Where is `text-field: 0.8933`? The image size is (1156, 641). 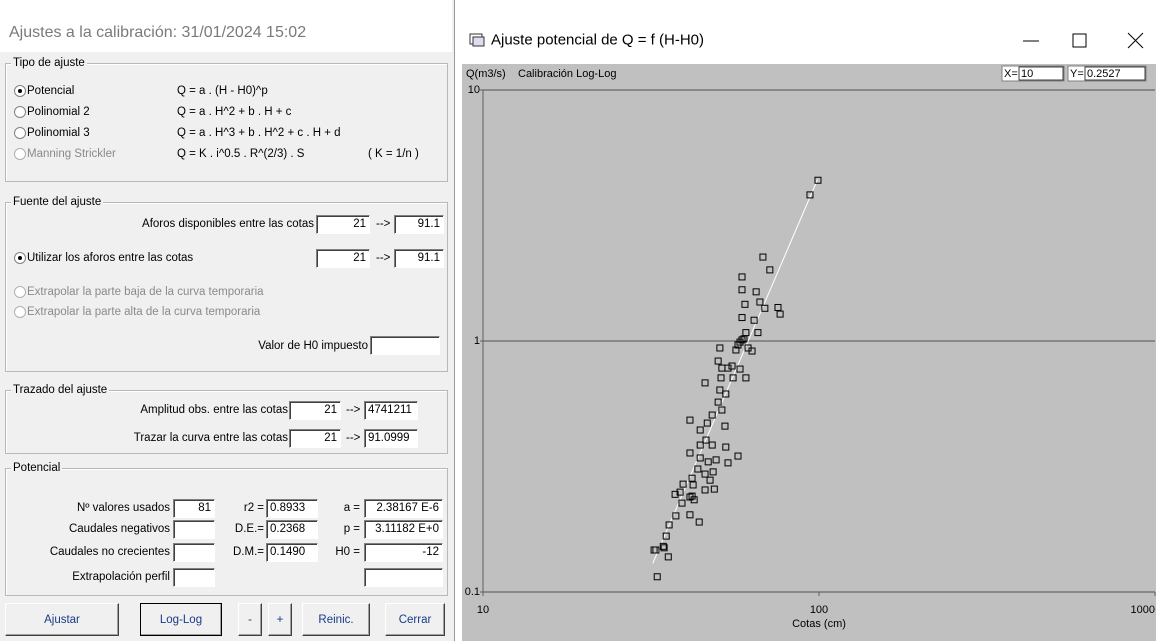
text-field: 0.8933 is located at coordinates (292, 508).